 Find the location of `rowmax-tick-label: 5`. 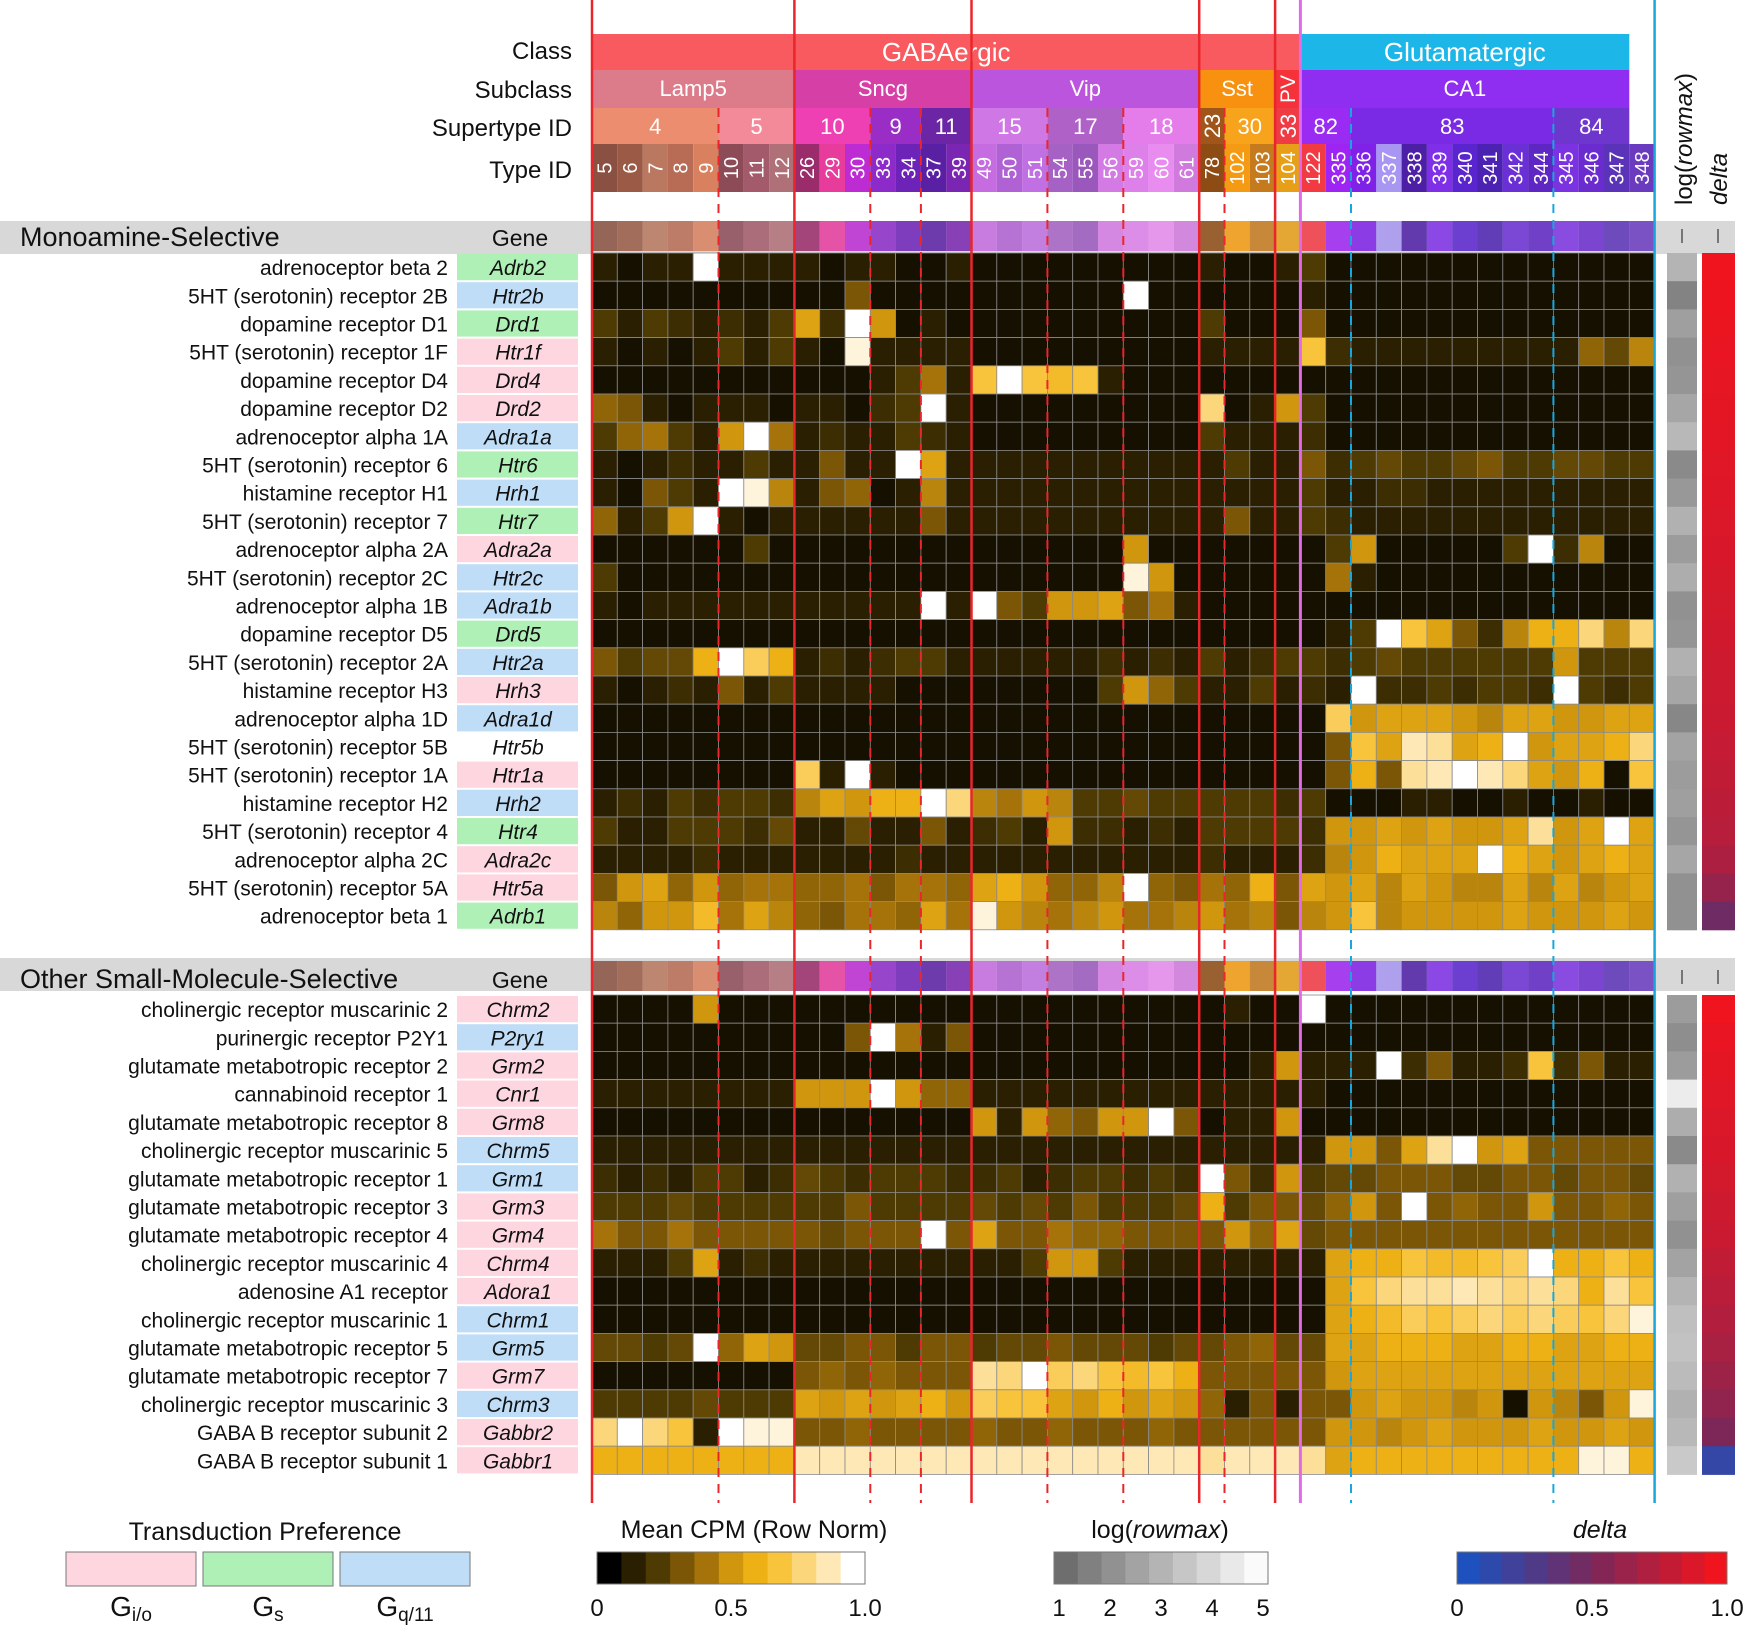

rowmax-tick-label: 5 is located at coordinates (1262, 1608).